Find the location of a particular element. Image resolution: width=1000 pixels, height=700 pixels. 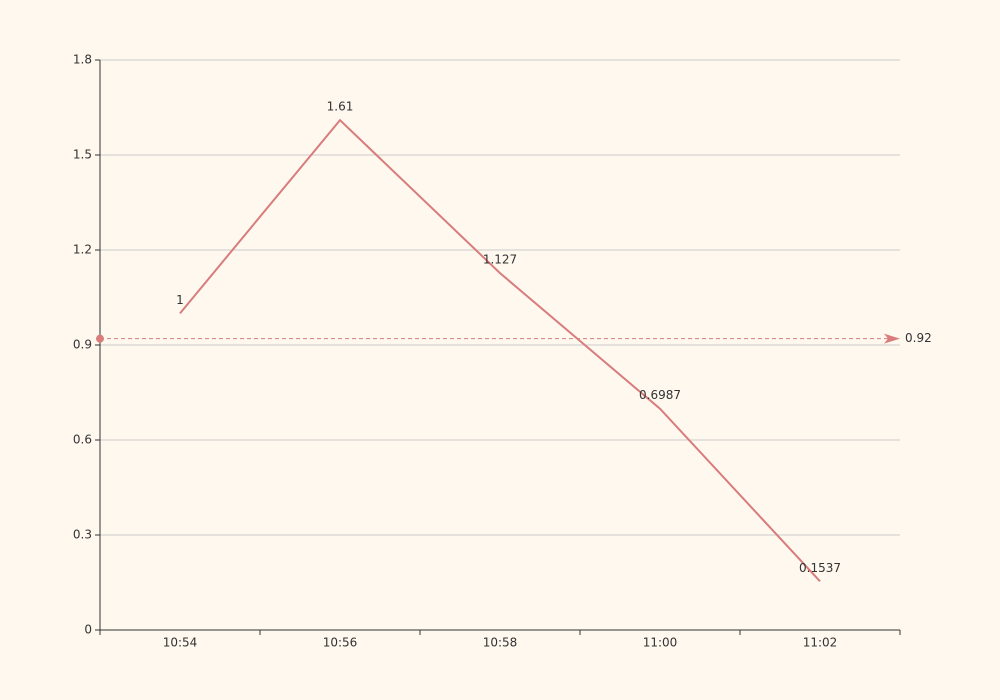

data-label: 0.1537 is located at coordinates (820, 568).